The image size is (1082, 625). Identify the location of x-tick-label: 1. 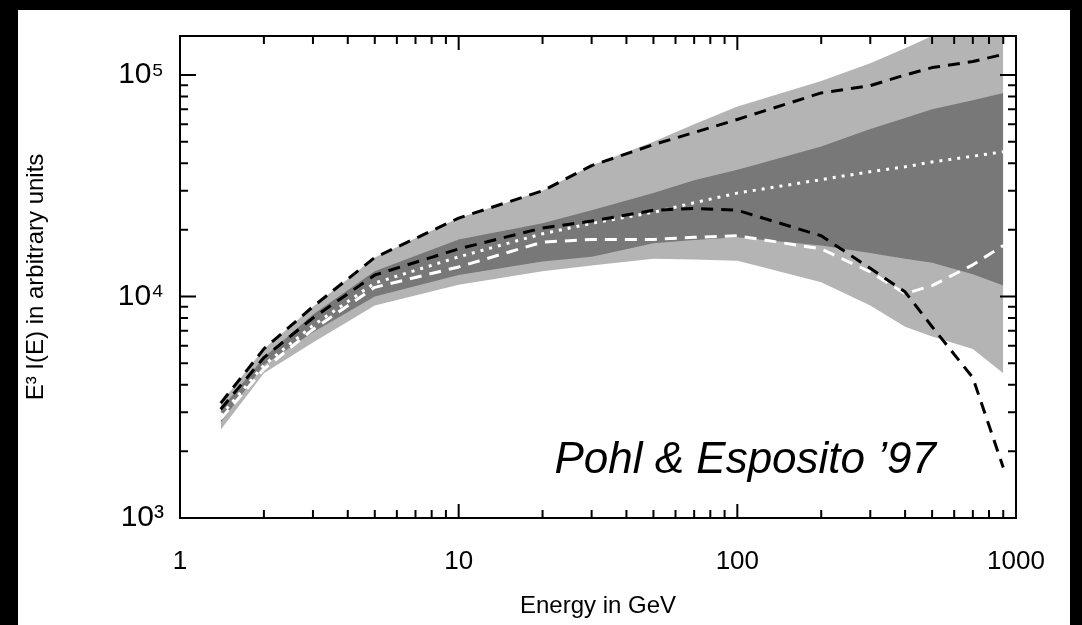
(180, 559).